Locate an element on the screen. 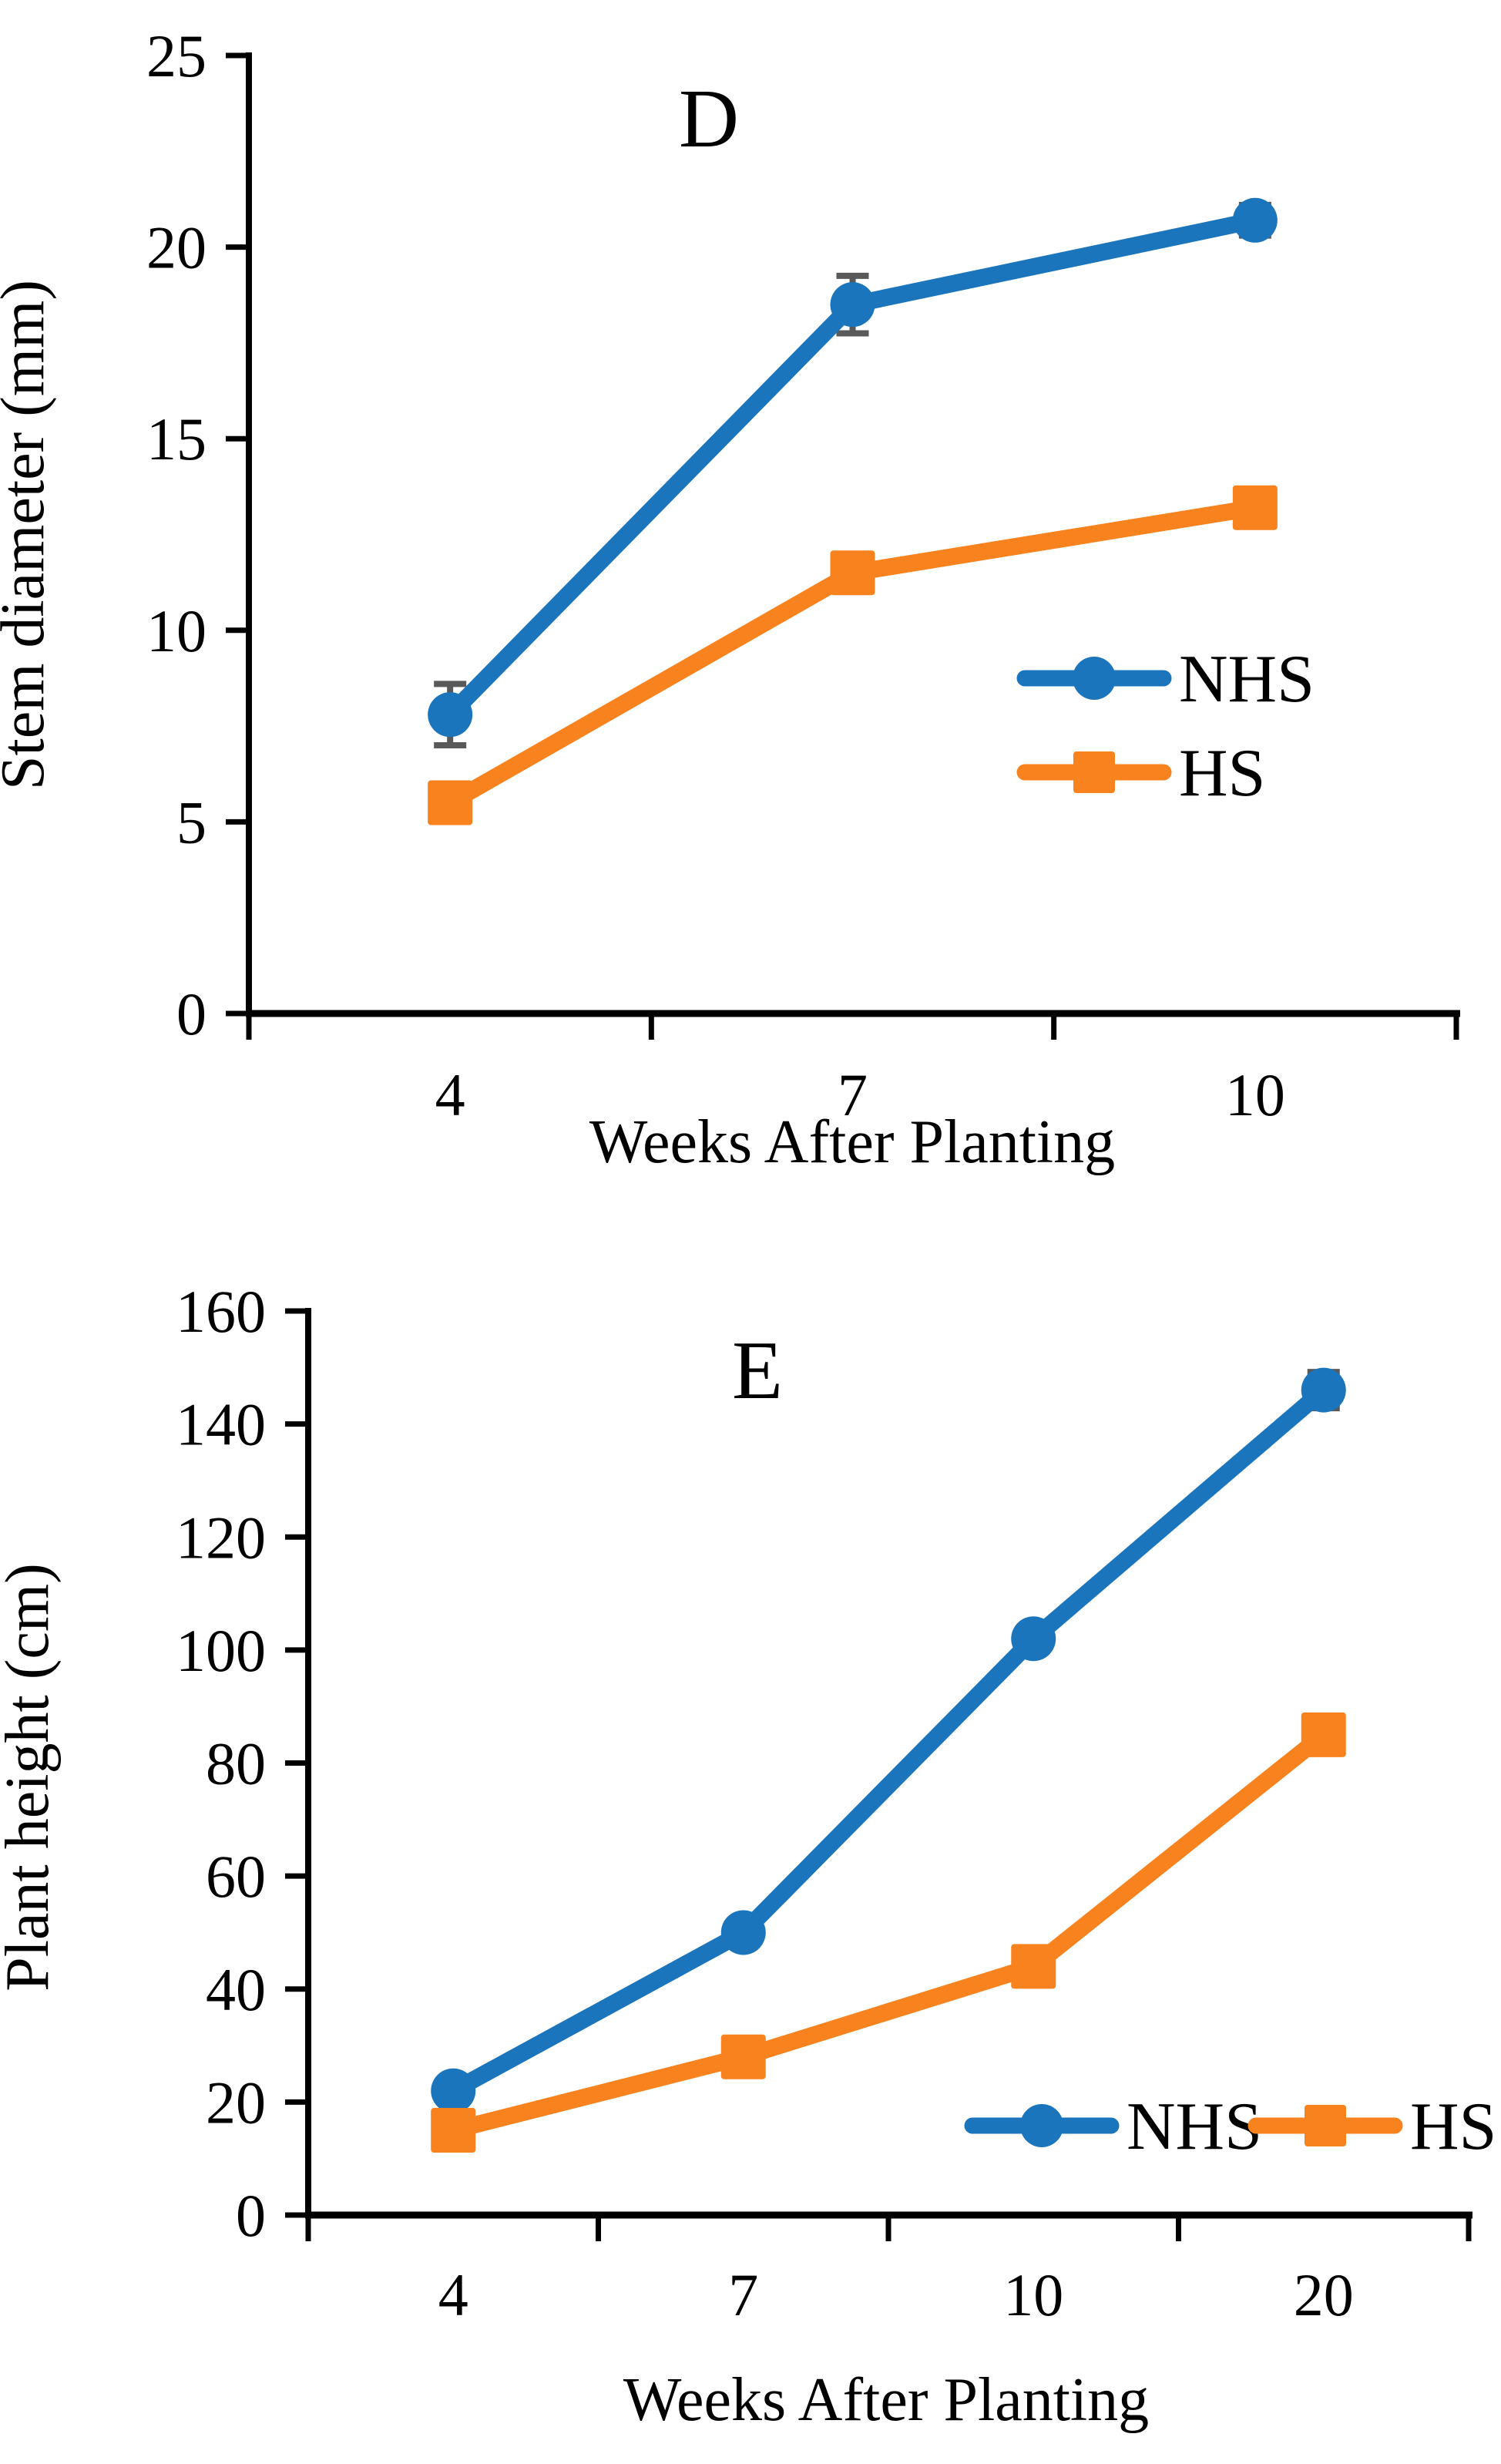 Image resolution: width=1501 pixels, height=2464 pixels. x-tick-label: 20 is located at coordinates (1324, 2294).